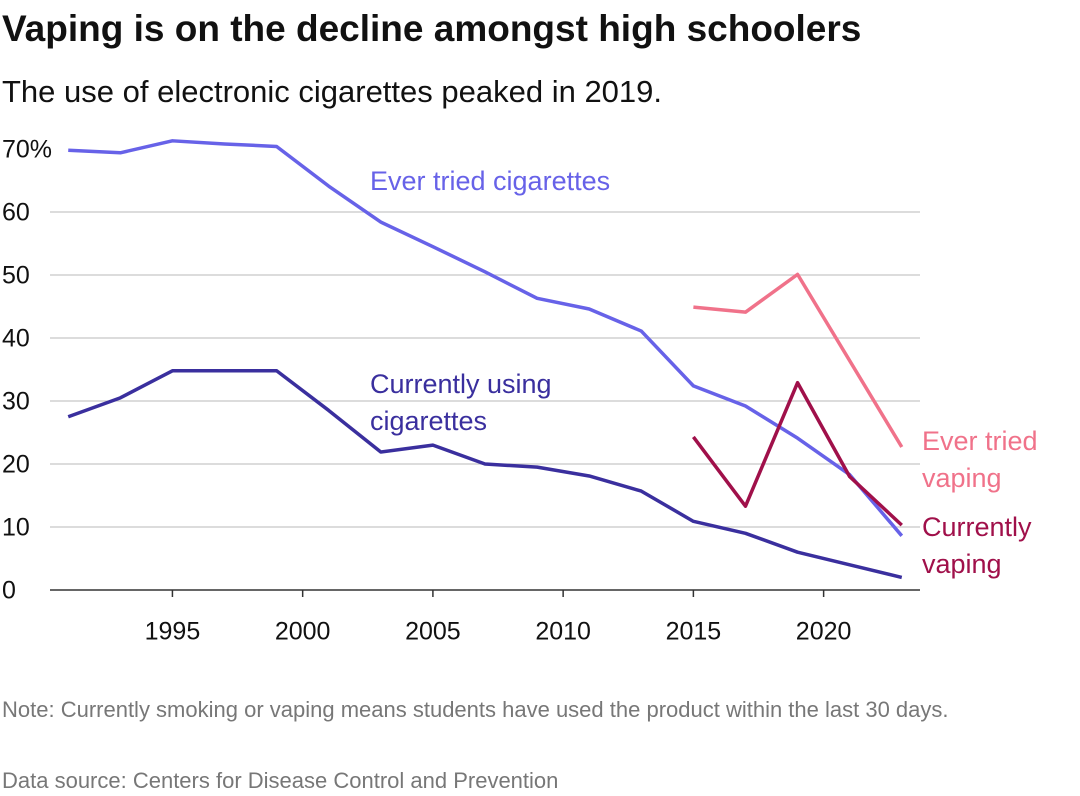  I want to click on x-tick-label: 2020, so click(824, 632).